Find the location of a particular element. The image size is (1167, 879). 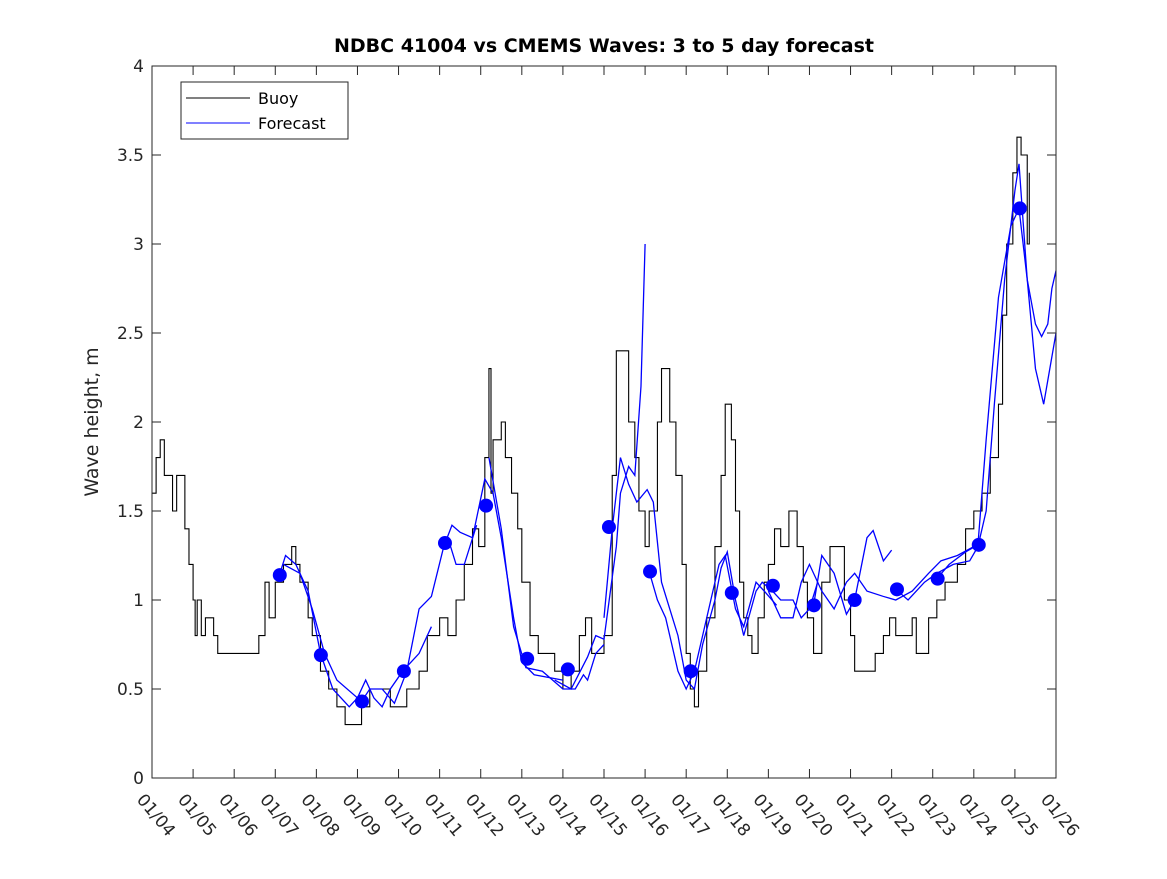

y-tick-label: 0.5 is located at coordinates (130, 690).